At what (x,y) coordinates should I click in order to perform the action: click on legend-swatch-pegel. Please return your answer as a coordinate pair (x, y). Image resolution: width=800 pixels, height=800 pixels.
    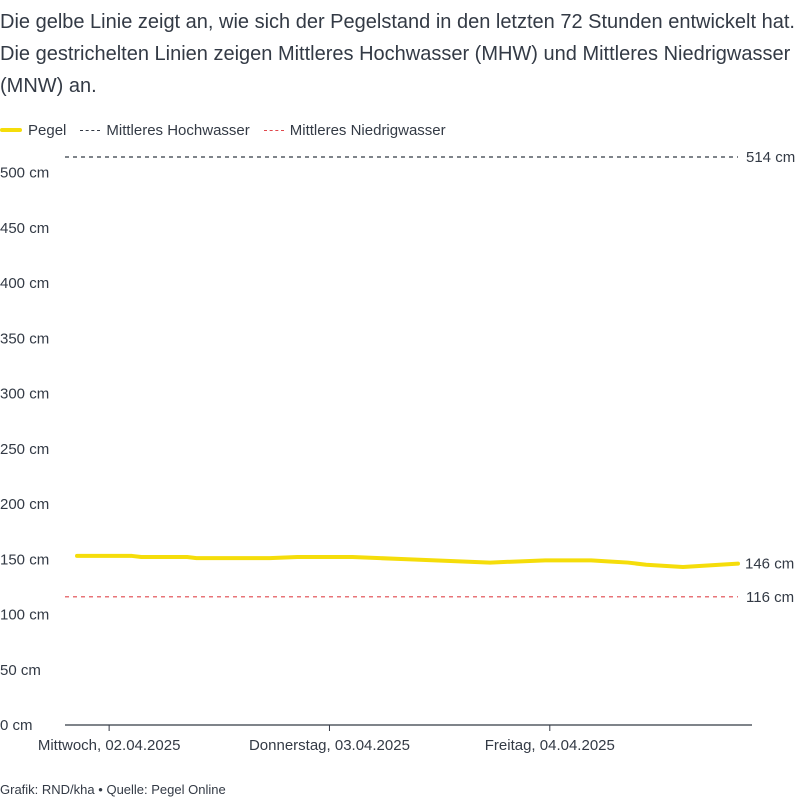
    Looking at the image, I should click on (11, 130).